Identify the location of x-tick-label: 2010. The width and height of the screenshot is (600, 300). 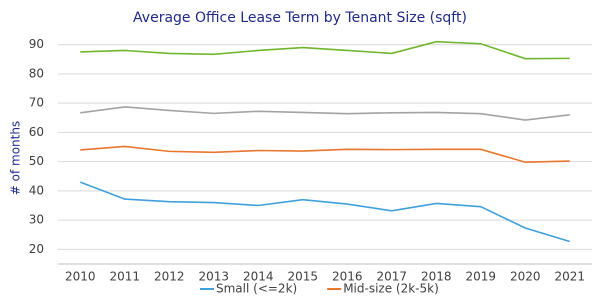
(80, 277).